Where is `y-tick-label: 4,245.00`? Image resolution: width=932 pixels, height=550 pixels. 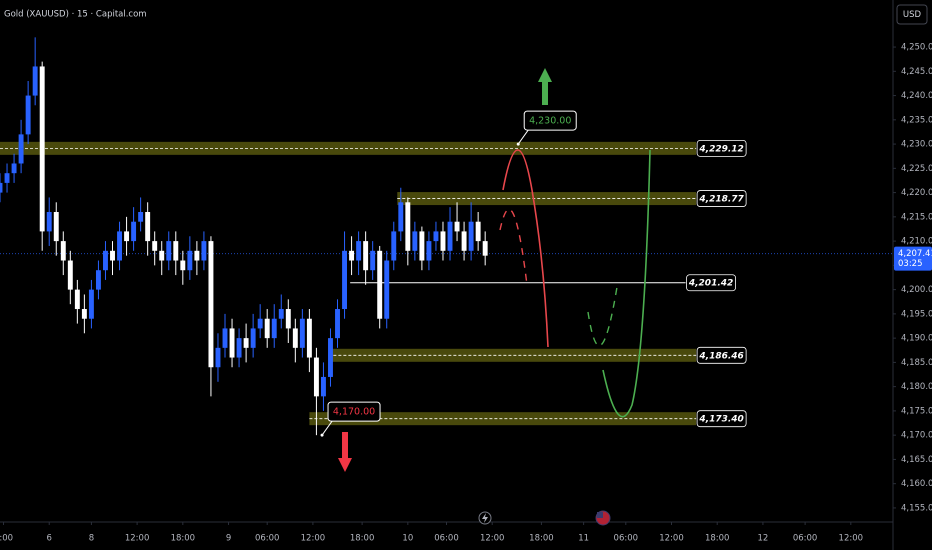
y-tick-label: 4,245.00 is located at coordinates (916, 72).